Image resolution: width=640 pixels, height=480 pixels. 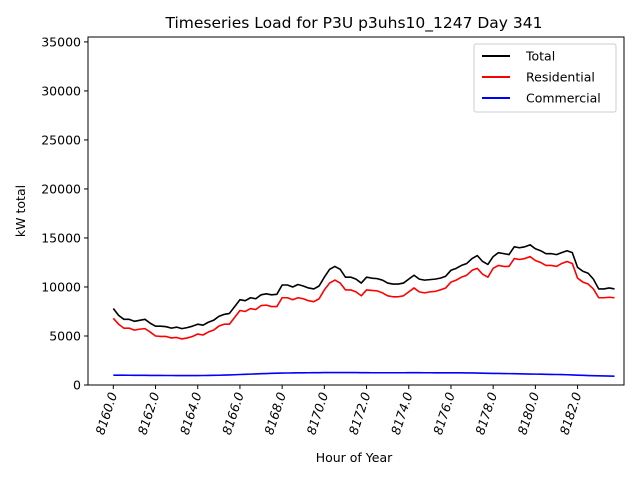 I want to click on y-tick-label: 30000, so click(x=61, y=90).